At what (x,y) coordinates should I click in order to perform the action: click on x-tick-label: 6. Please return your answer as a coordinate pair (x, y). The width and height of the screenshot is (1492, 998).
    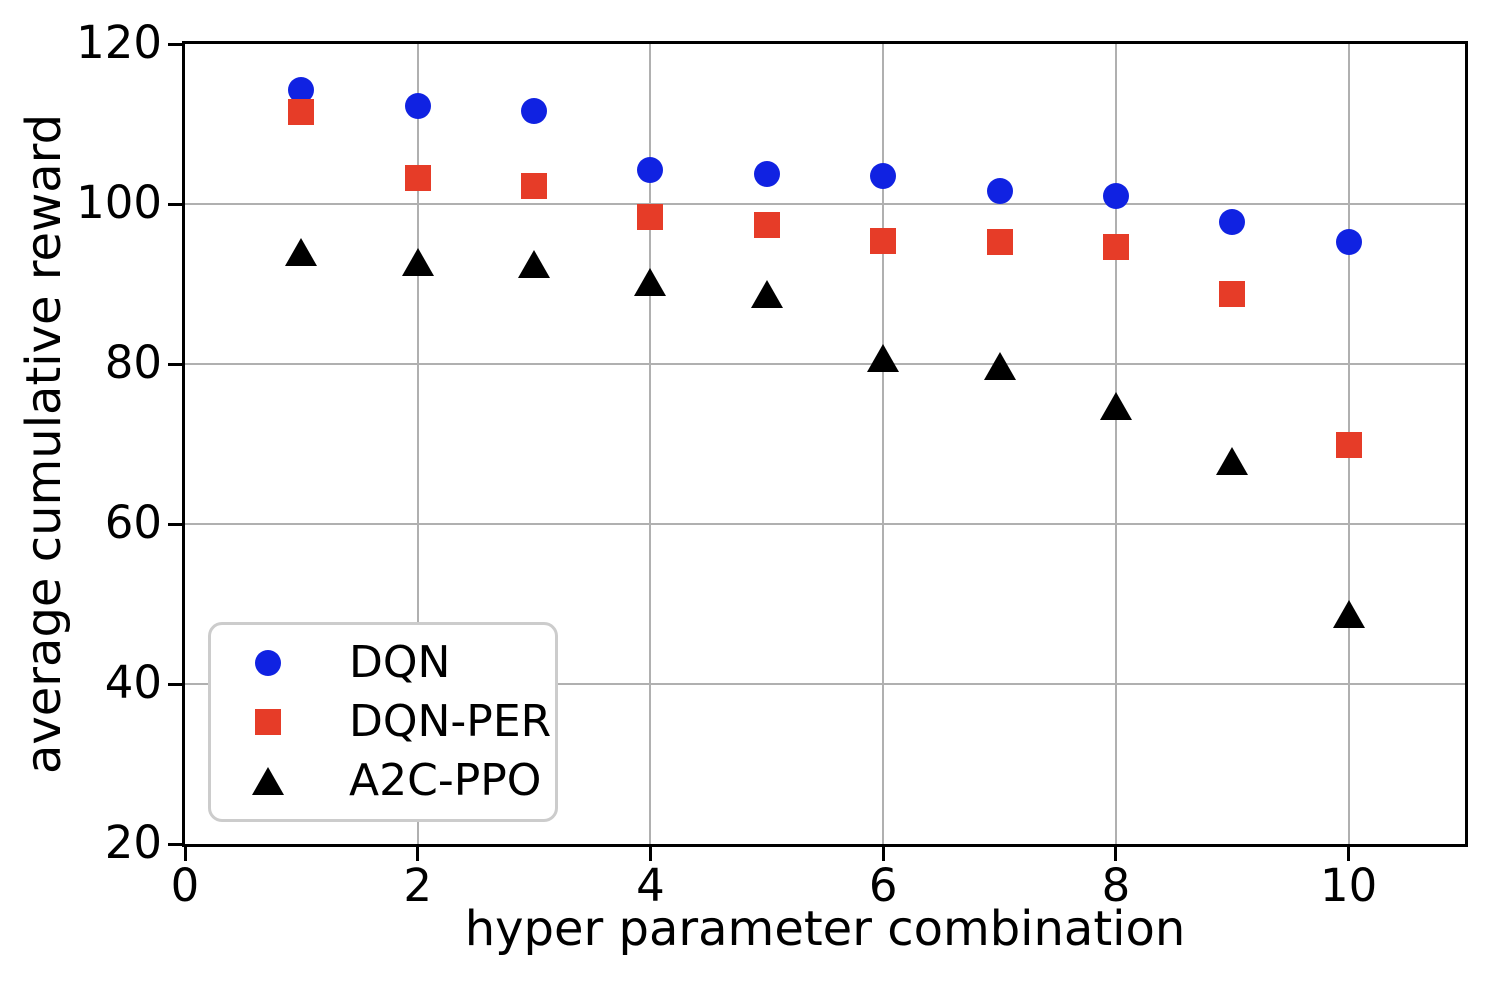
    Looking at the image, I should click on (883, 885).